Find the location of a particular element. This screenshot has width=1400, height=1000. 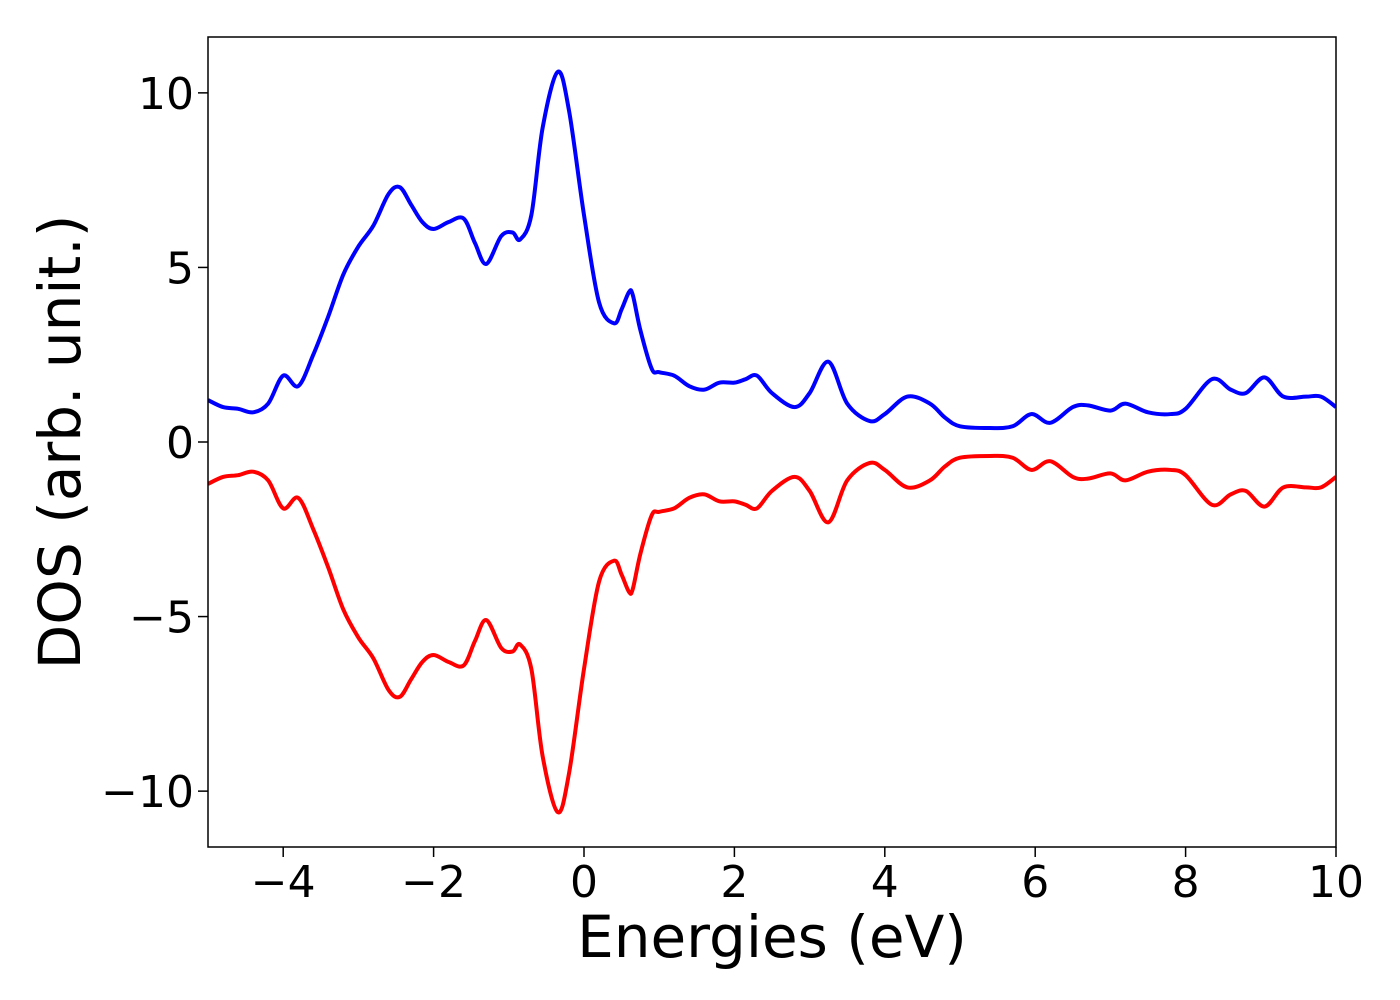

y-tick-label: −10 is located at coordinates (147, 792).